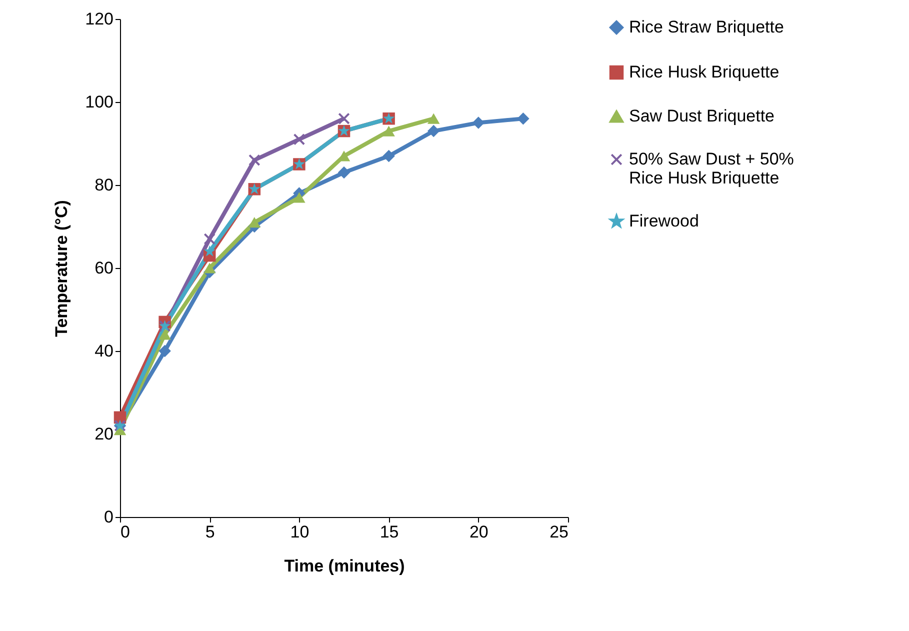 The image size is (909, 631). I want to click on legend-label: Rice Straw Briquette, so click(706, 27).